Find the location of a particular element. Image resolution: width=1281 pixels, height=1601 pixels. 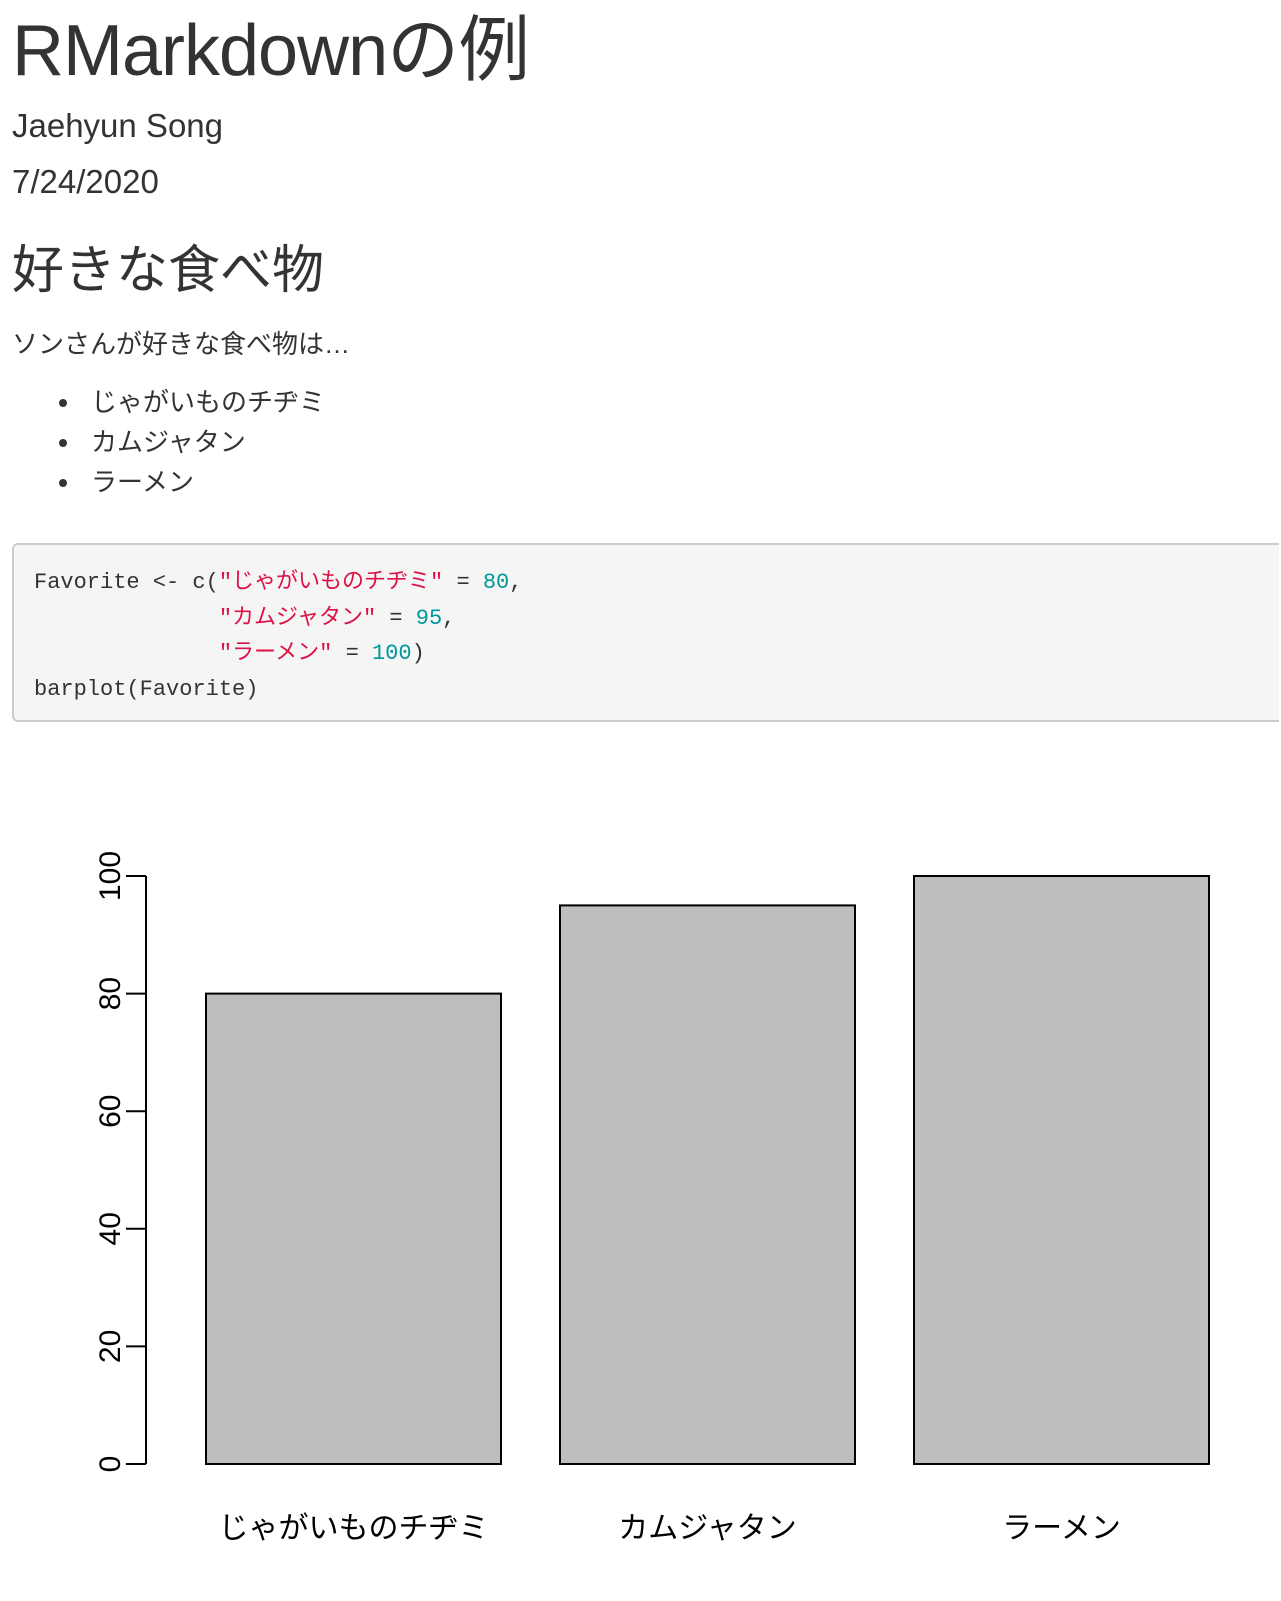

code-line: Favorite <- c("じゃがいものチヂミ" = 80, is located at coordinates (646, 583).